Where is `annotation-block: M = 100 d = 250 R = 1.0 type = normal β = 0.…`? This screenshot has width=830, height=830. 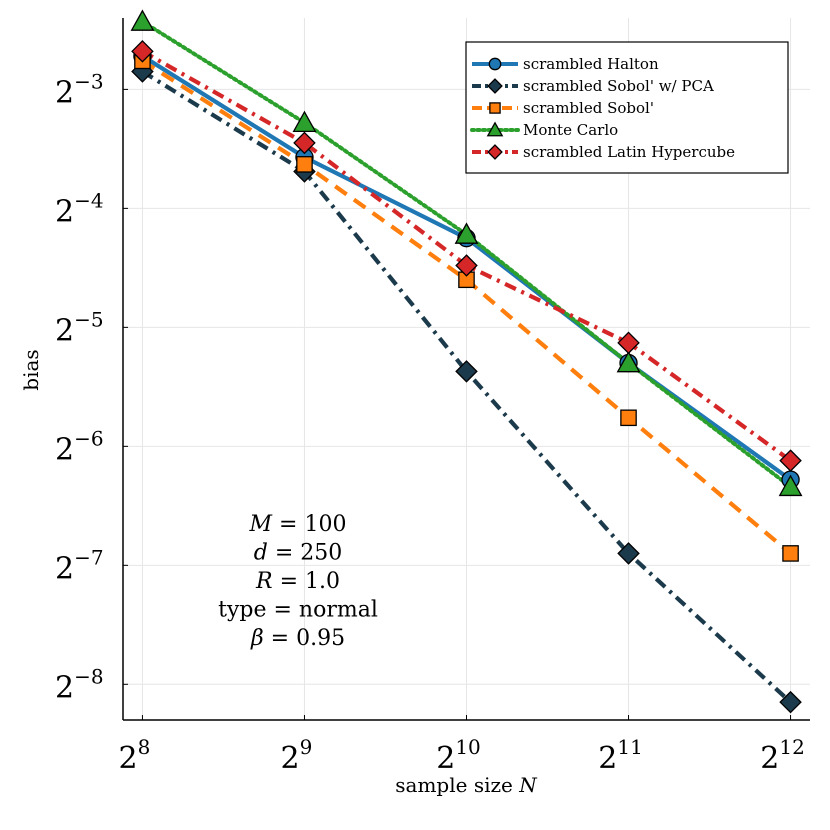 annotation-block: M = 100 d = 250 R = 1.0 type = normal β = 0.… is located at coordinates (298, 581).